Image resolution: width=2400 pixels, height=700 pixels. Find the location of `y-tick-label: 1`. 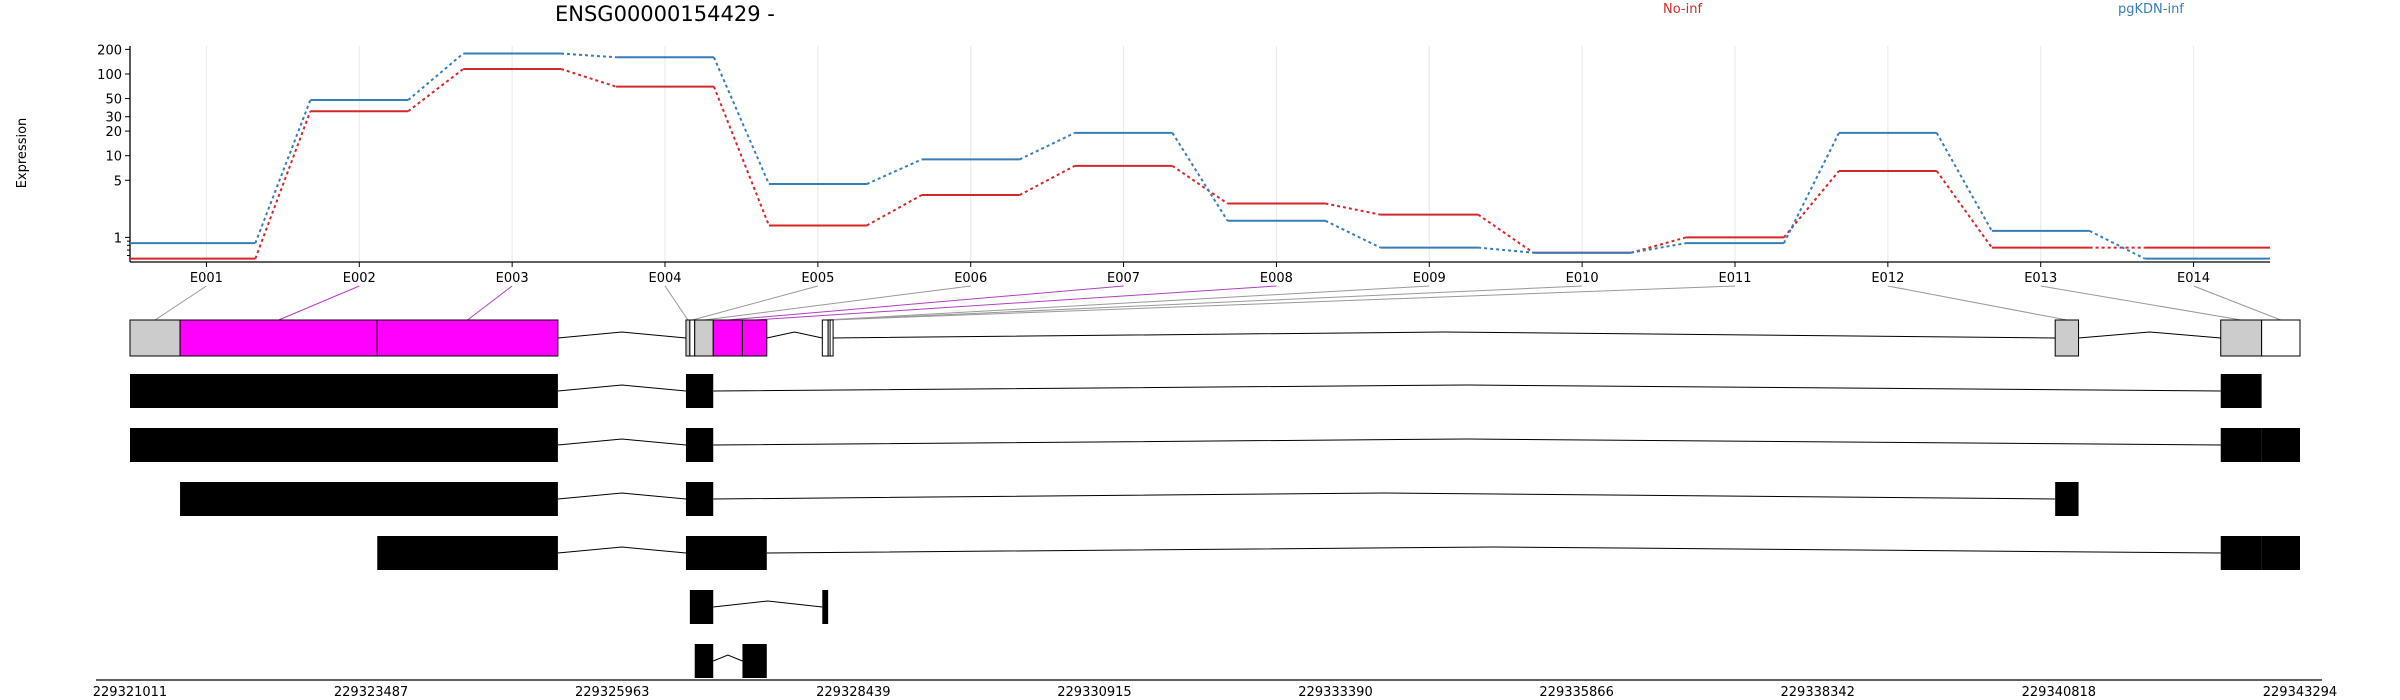

y-tick-label: 1 is located at coordinates (118, 238).